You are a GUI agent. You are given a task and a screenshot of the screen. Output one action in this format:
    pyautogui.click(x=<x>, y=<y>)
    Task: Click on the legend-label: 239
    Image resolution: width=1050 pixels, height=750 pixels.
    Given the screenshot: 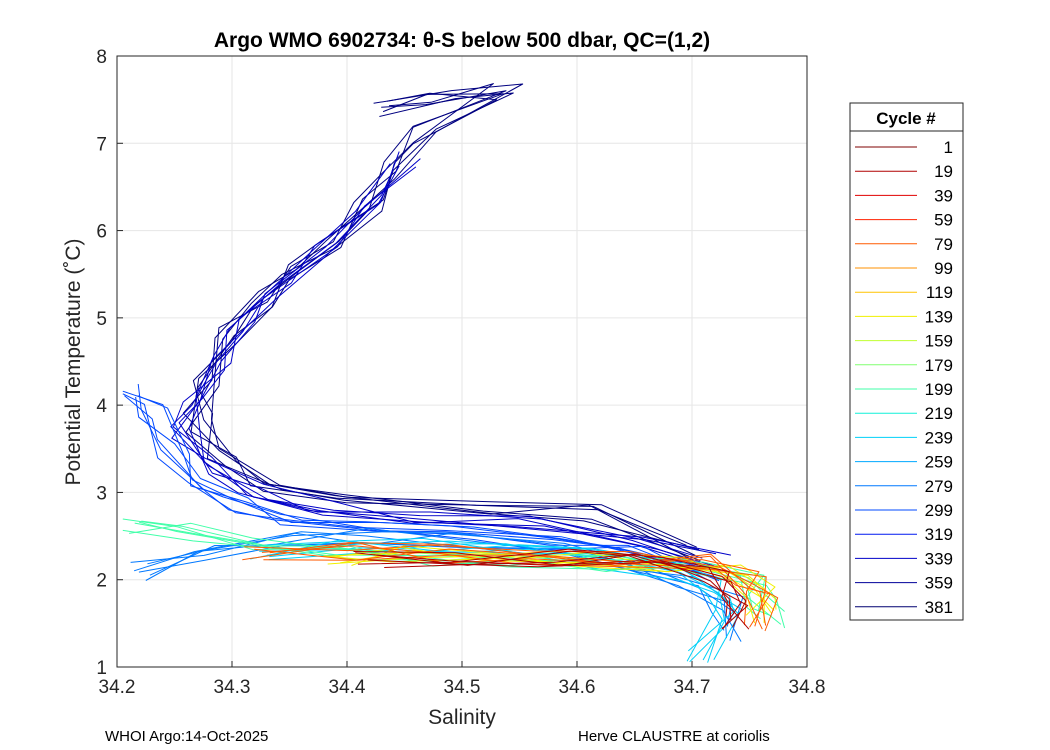 What is the action you would take?
    pyautogui.click(x=939, y=437)
    